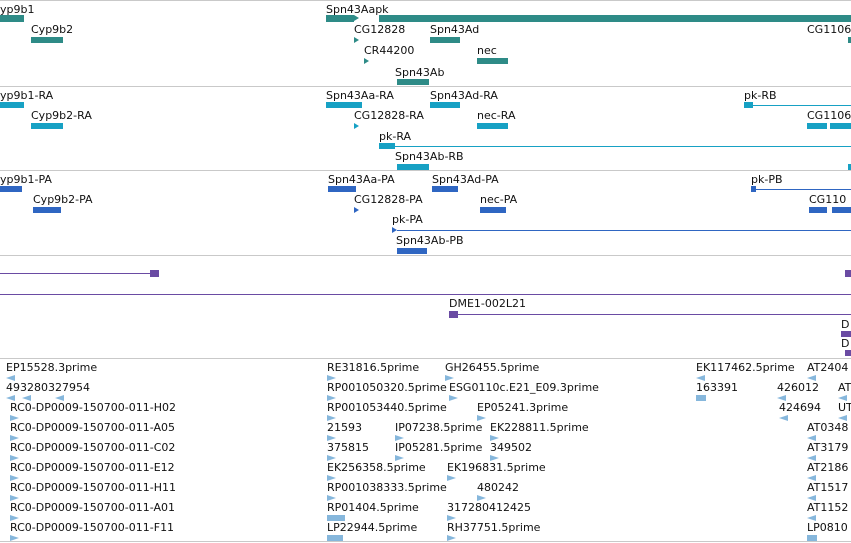 The image size is (851, 543). I want to click on est-label: EP15528.3prime, so click(52, 367).